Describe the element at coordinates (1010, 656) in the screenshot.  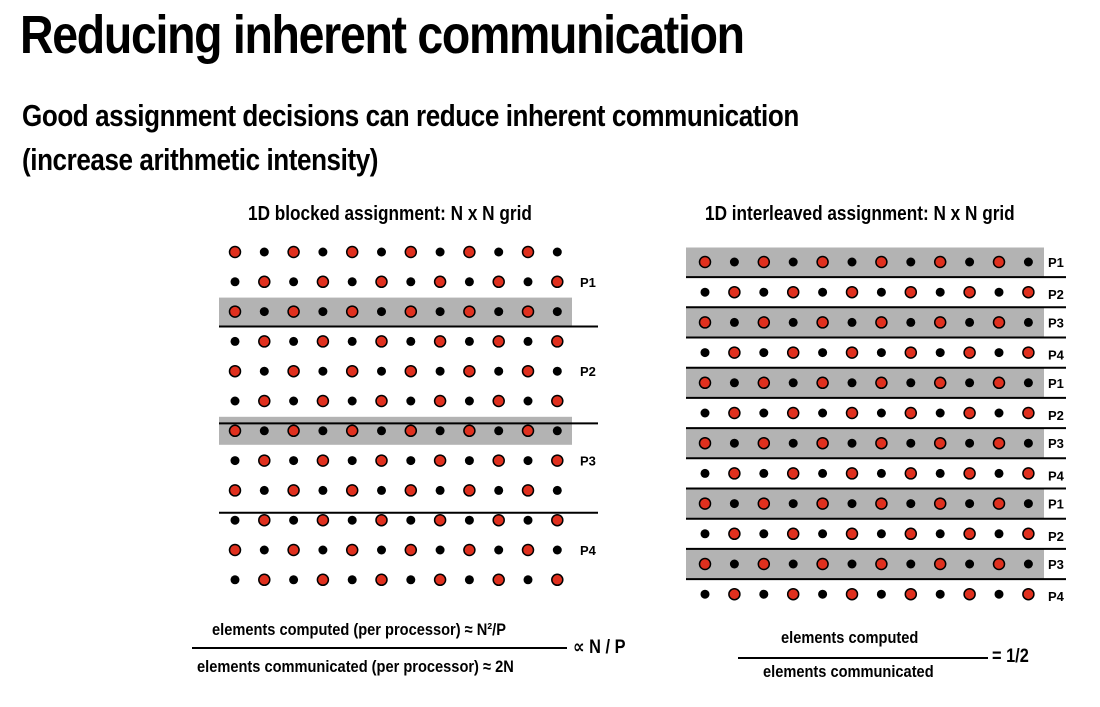
I see `interleaved-result: = 1/2` at that location.